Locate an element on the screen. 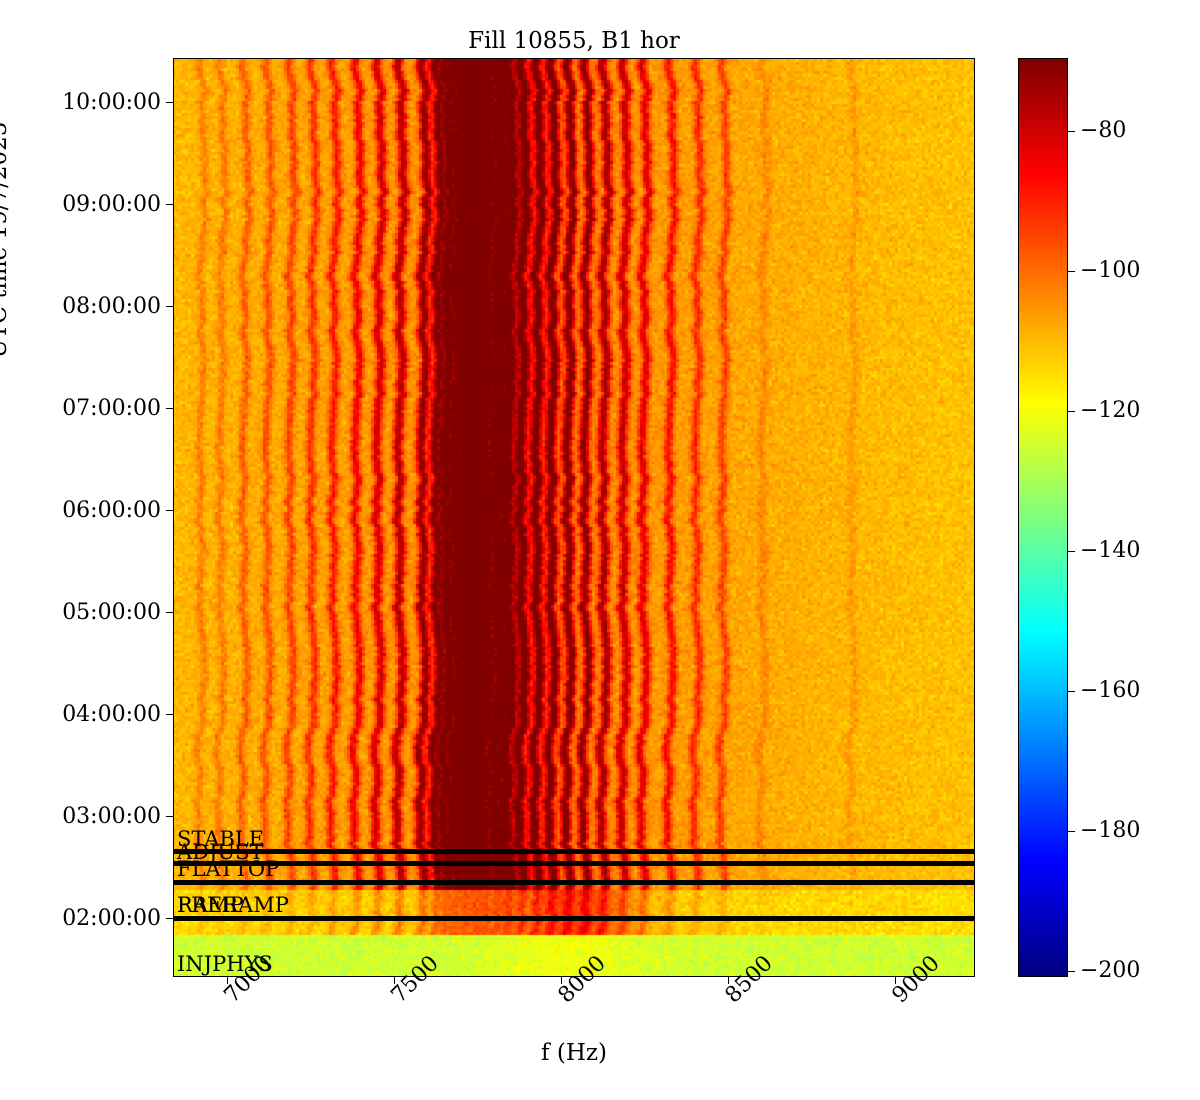 This screenshot has height=1100, width=1200. colorbar is located at coordinates (1043, 517).